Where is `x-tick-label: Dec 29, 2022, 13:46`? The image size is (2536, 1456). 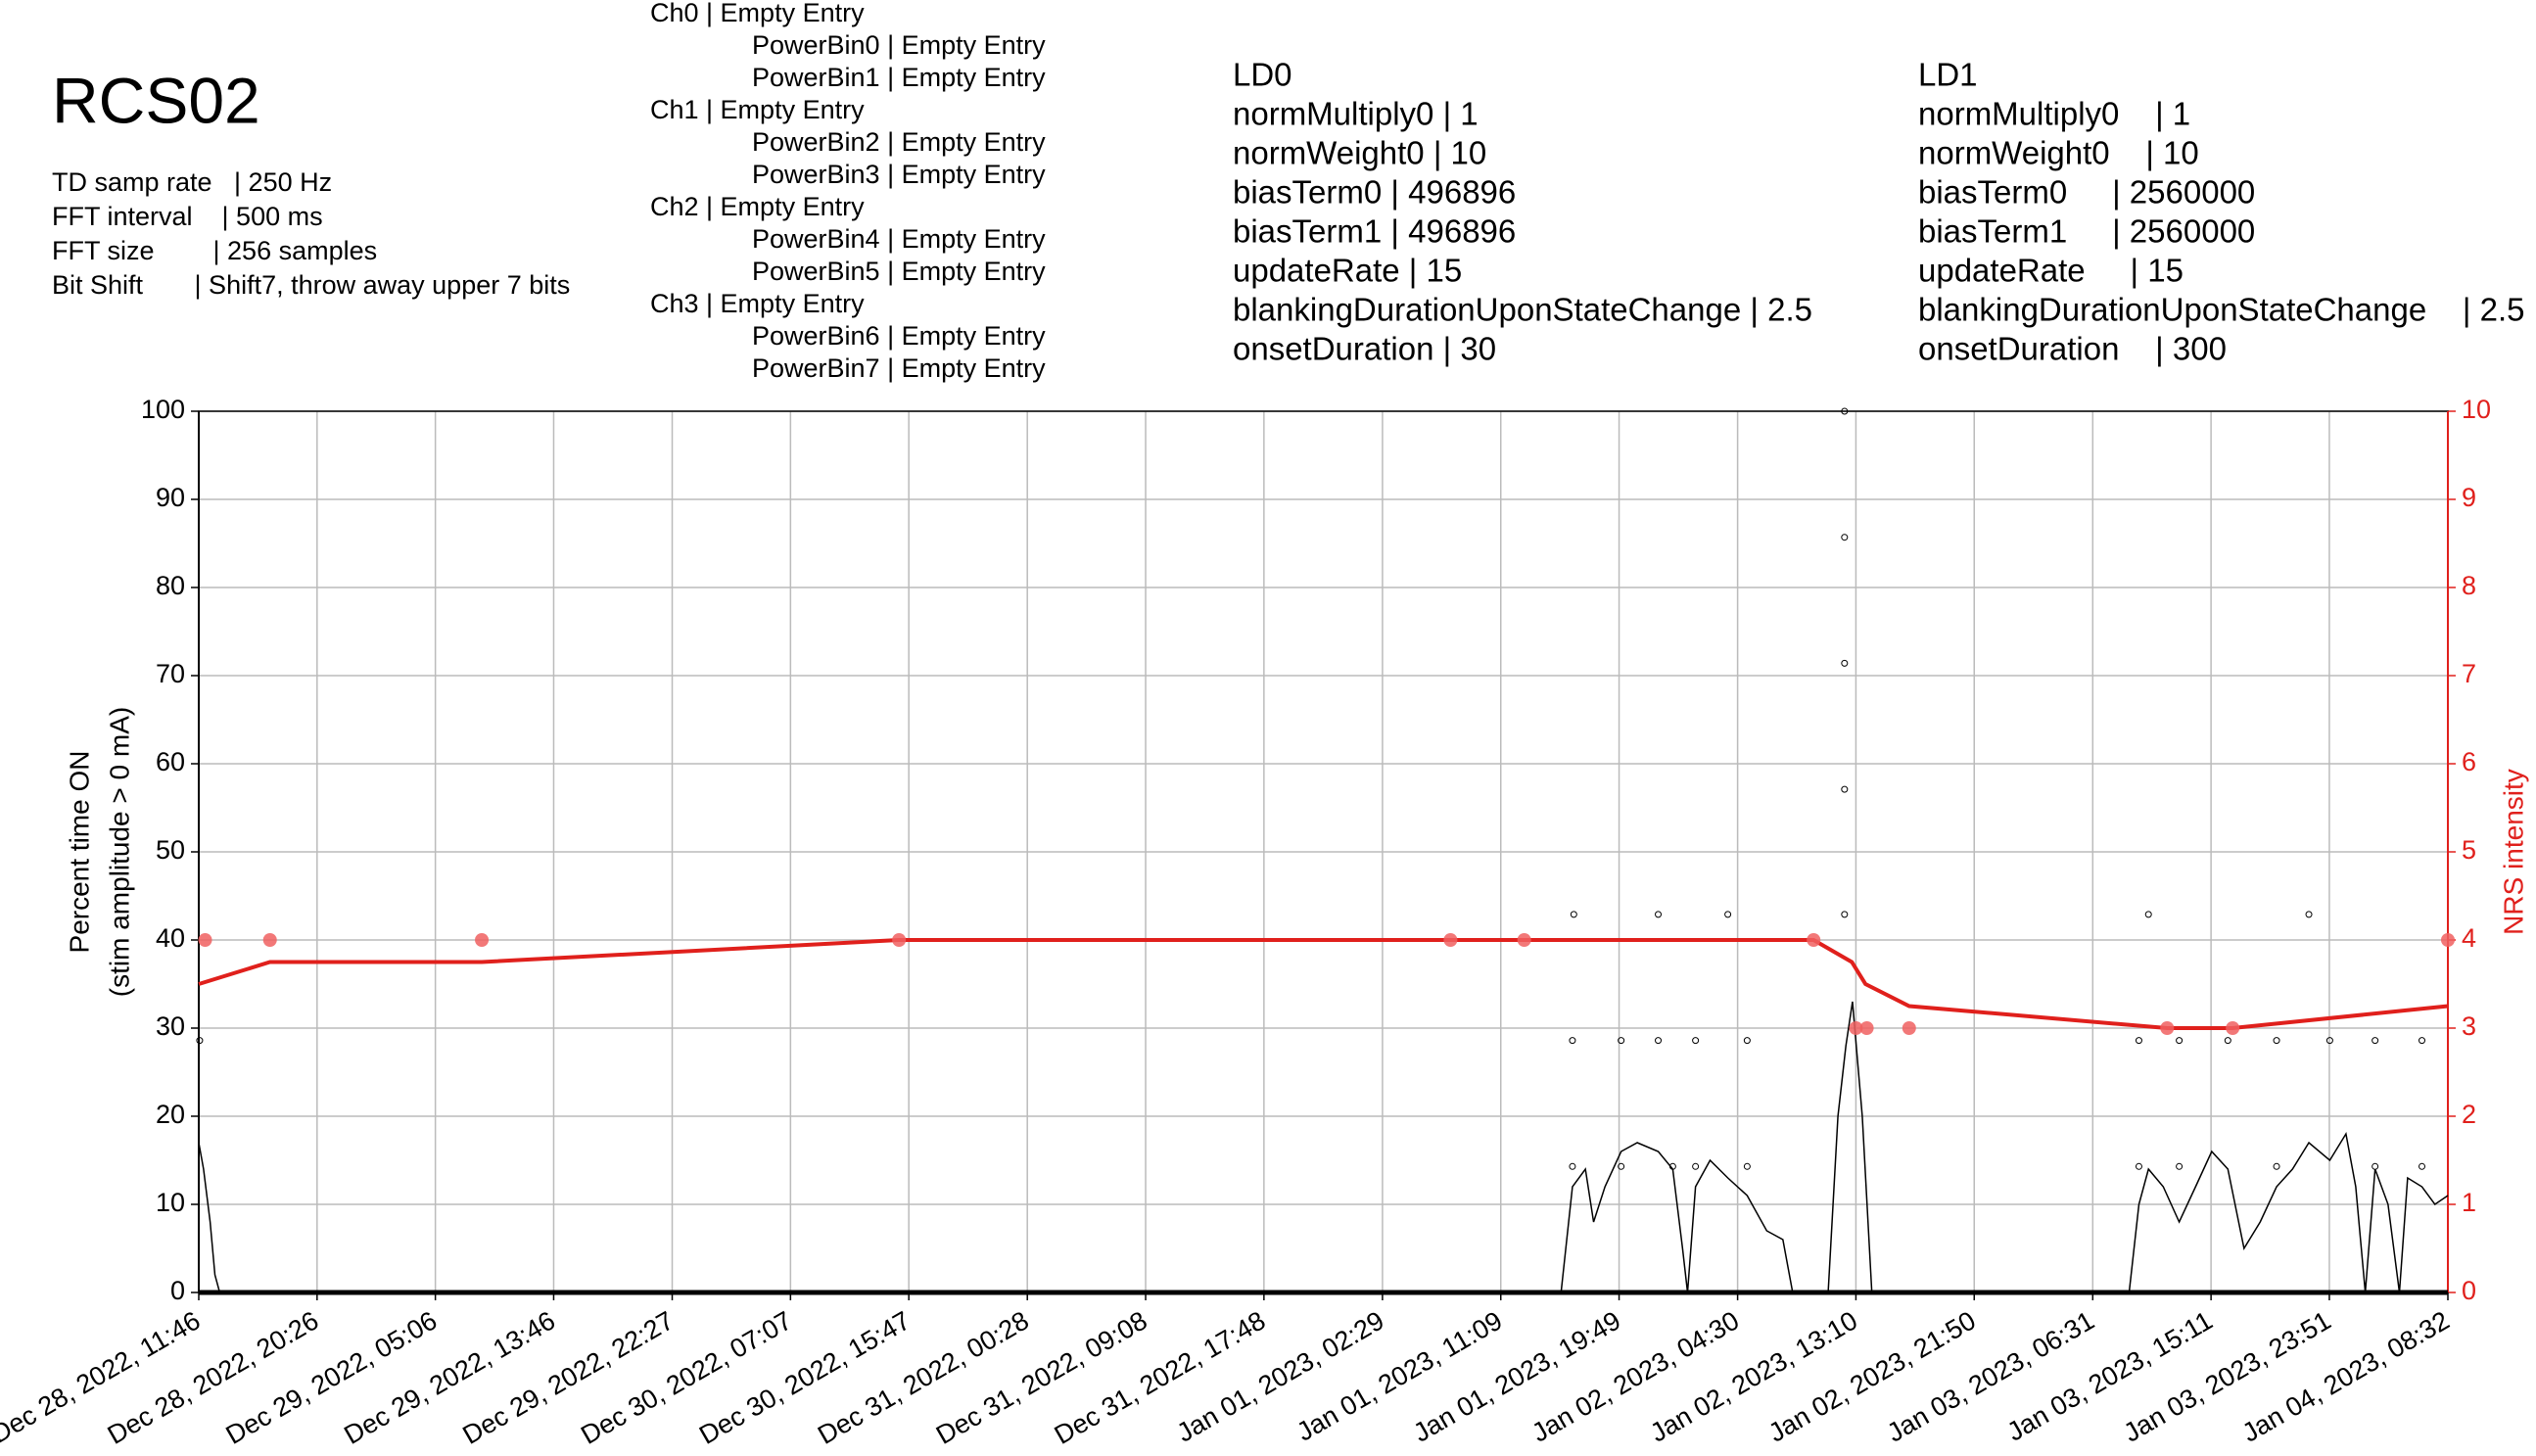
x-tick-label: Dec 29, 2022, 13:46 is located at coordinates (450, 1377).